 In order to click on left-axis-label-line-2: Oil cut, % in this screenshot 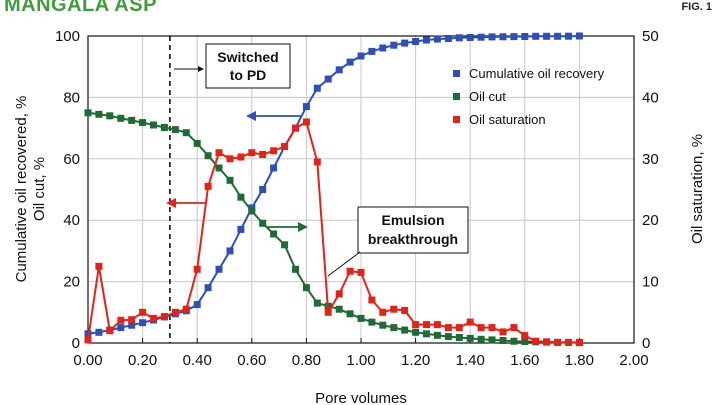, I will do `click(39, 189)`.